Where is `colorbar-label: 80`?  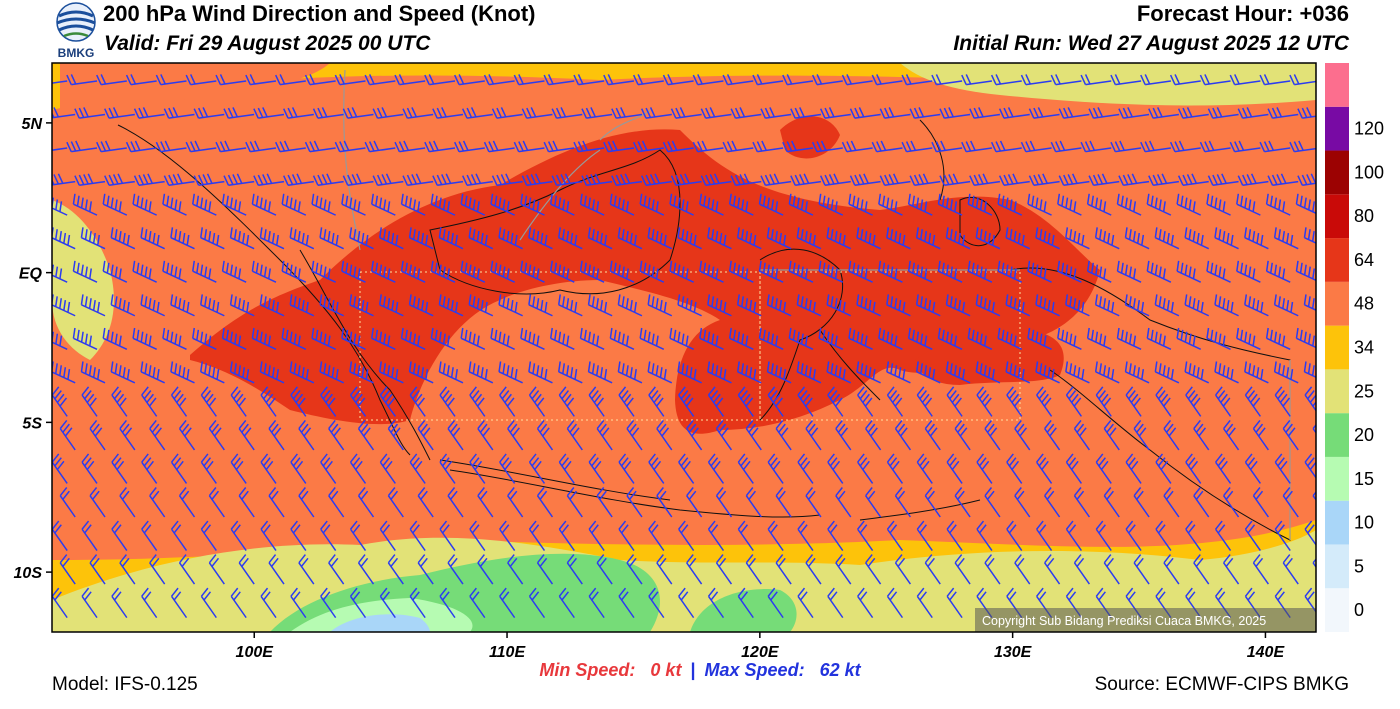
colorbar-label: 80 is located at coordinates (1364, 216).